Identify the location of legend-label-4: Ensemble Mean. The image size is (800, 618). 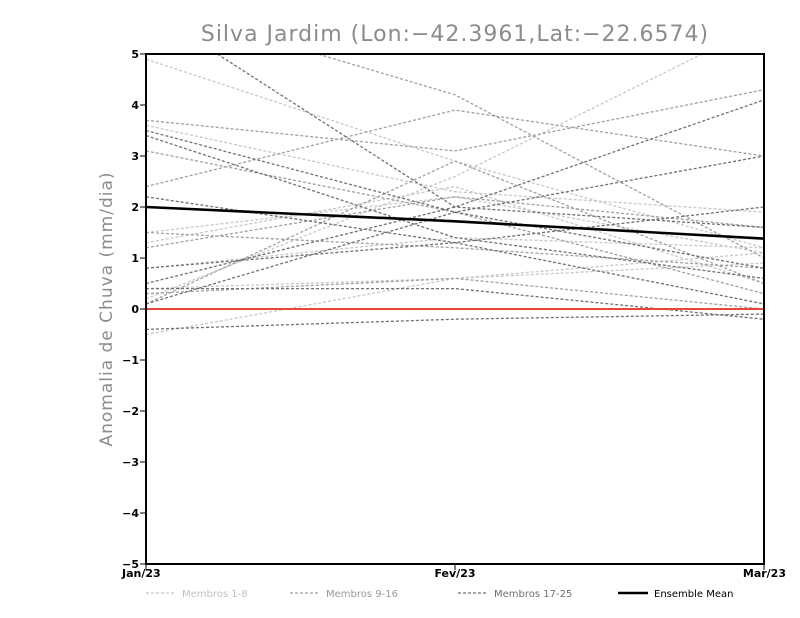
(693, 594).